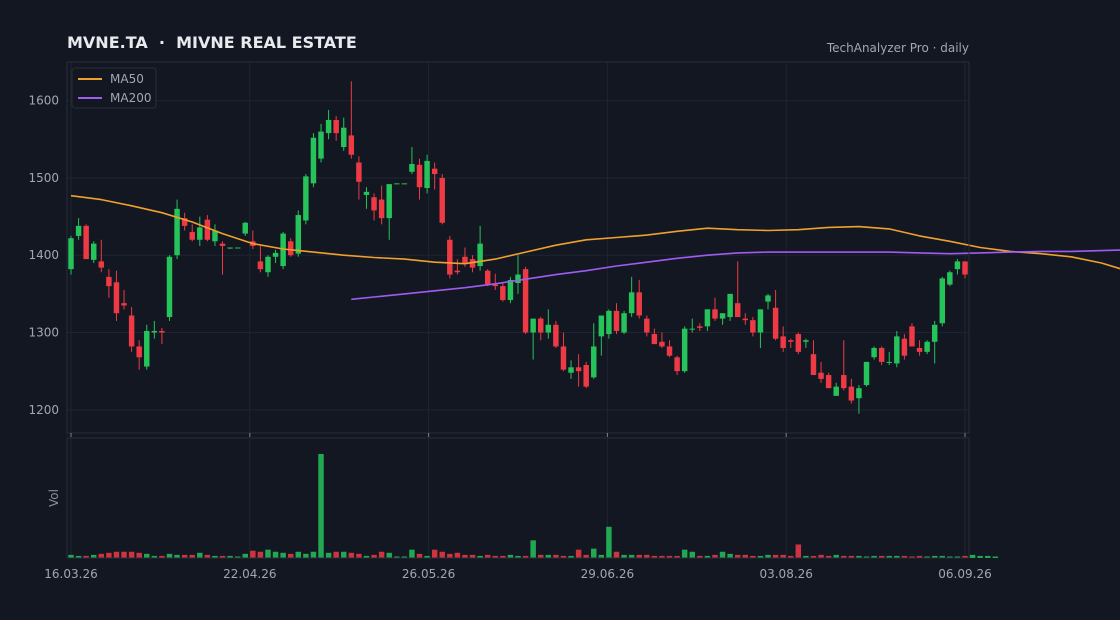 The height and width of the screenshot is (620, 1120). Describe the element at coordinates (70, 574) in the screenshot. I see `x-tick-label: 16.03.26` at that location.